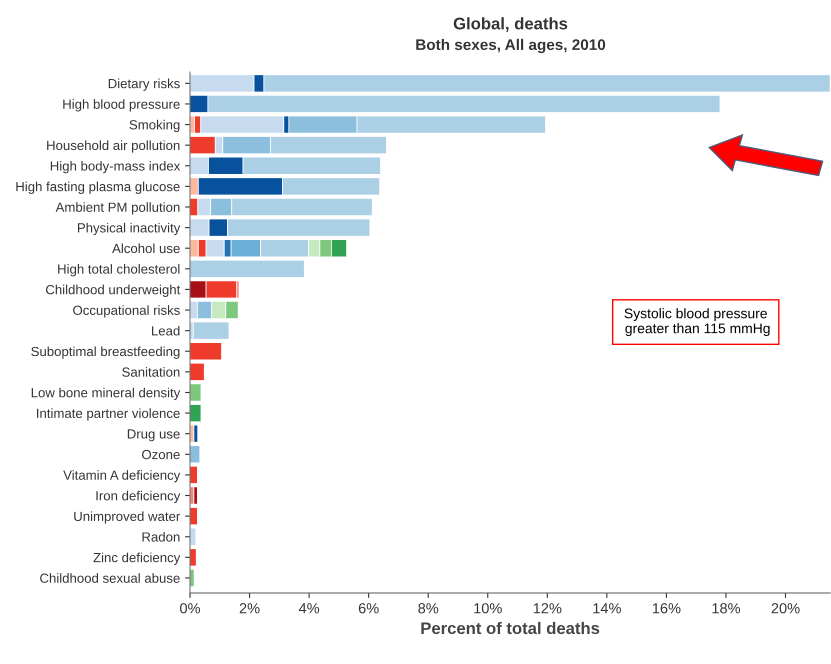 This screenshot has height=664, width=831. I want to click on y-tick-label: Occupational risks, so click(126, 311).